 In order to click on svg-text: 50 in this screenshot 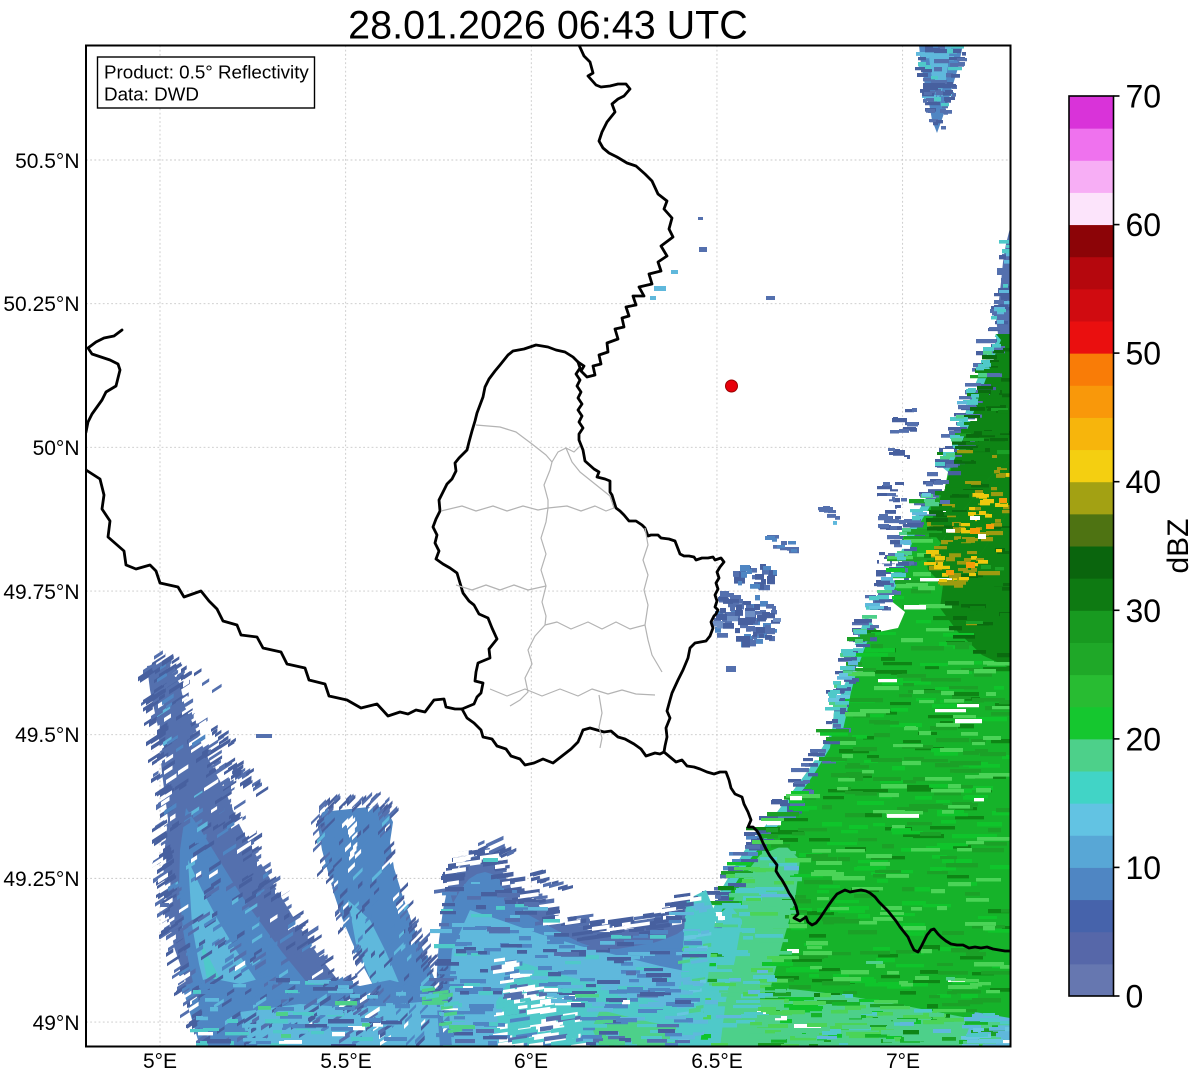, I will do `click(1144, 354)`.